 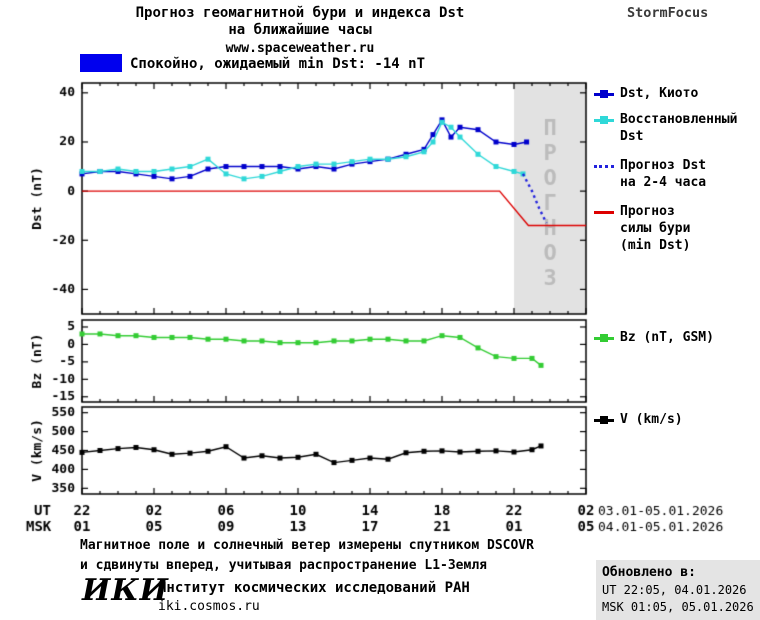 What do you see at coordinates (604, 212) in the screenshot?
I see `storm-forecast-swatch-icon` at bounding box center [604, 212].